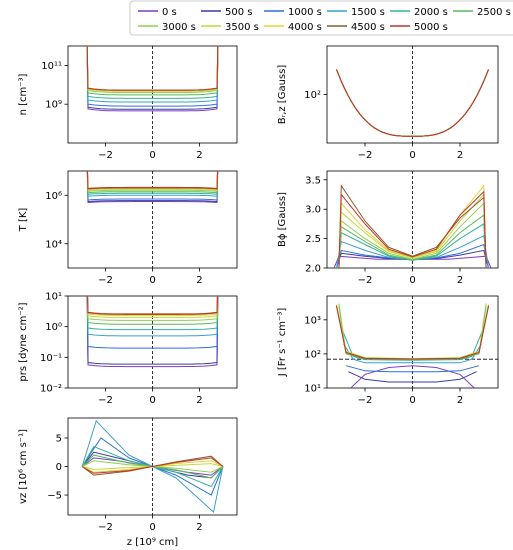  Describe the element at coordinates (313, 210) in the screenshot. I see `y-tick-label: 3.0` at that location.